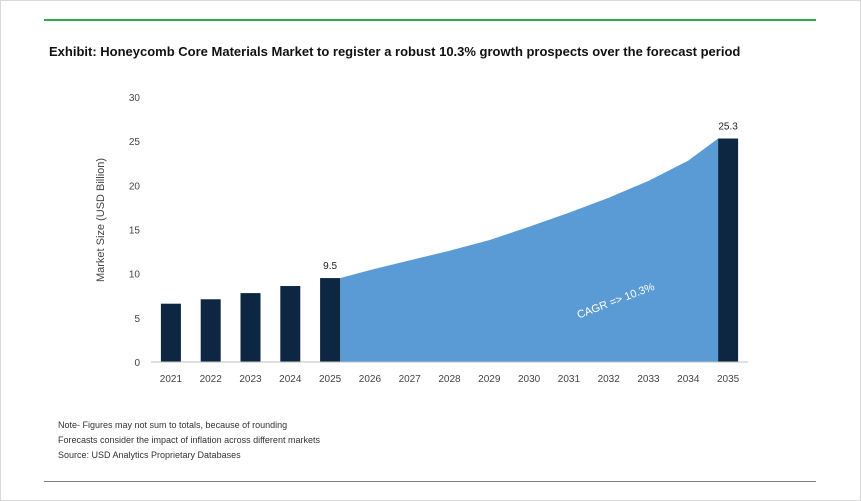 This screenshot has width=861, height=501. I want to click on x-tick-2026: 2026, so click(370, 379).